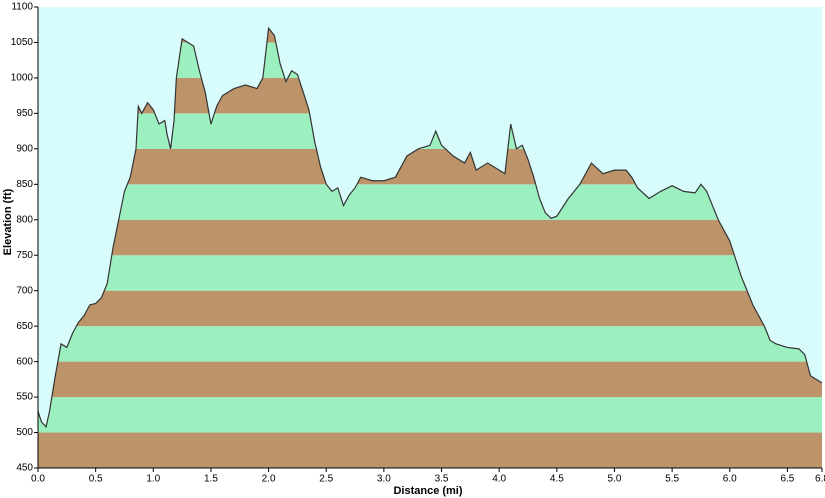  Describe the element at coordinates (24, 255) in the screenshot. I see `y-tick-label: 750` at that location.